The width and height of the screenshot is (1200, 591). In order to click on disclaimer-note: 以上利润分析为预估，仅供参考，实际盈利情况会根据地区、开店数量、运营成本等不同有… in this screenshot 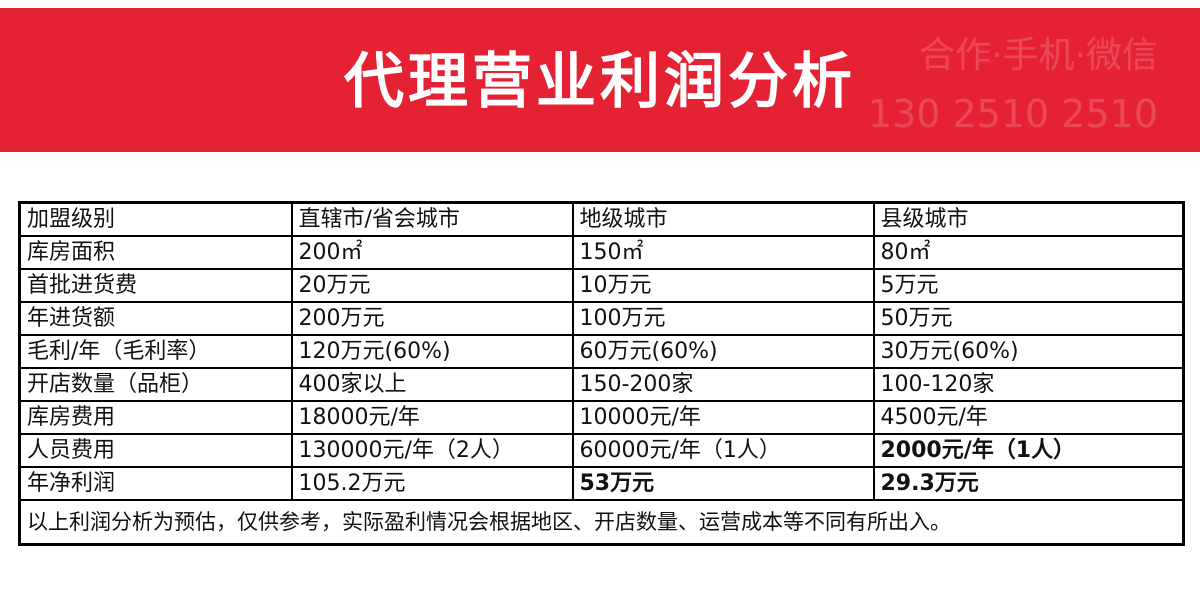, I will do `click(601, 522)`.